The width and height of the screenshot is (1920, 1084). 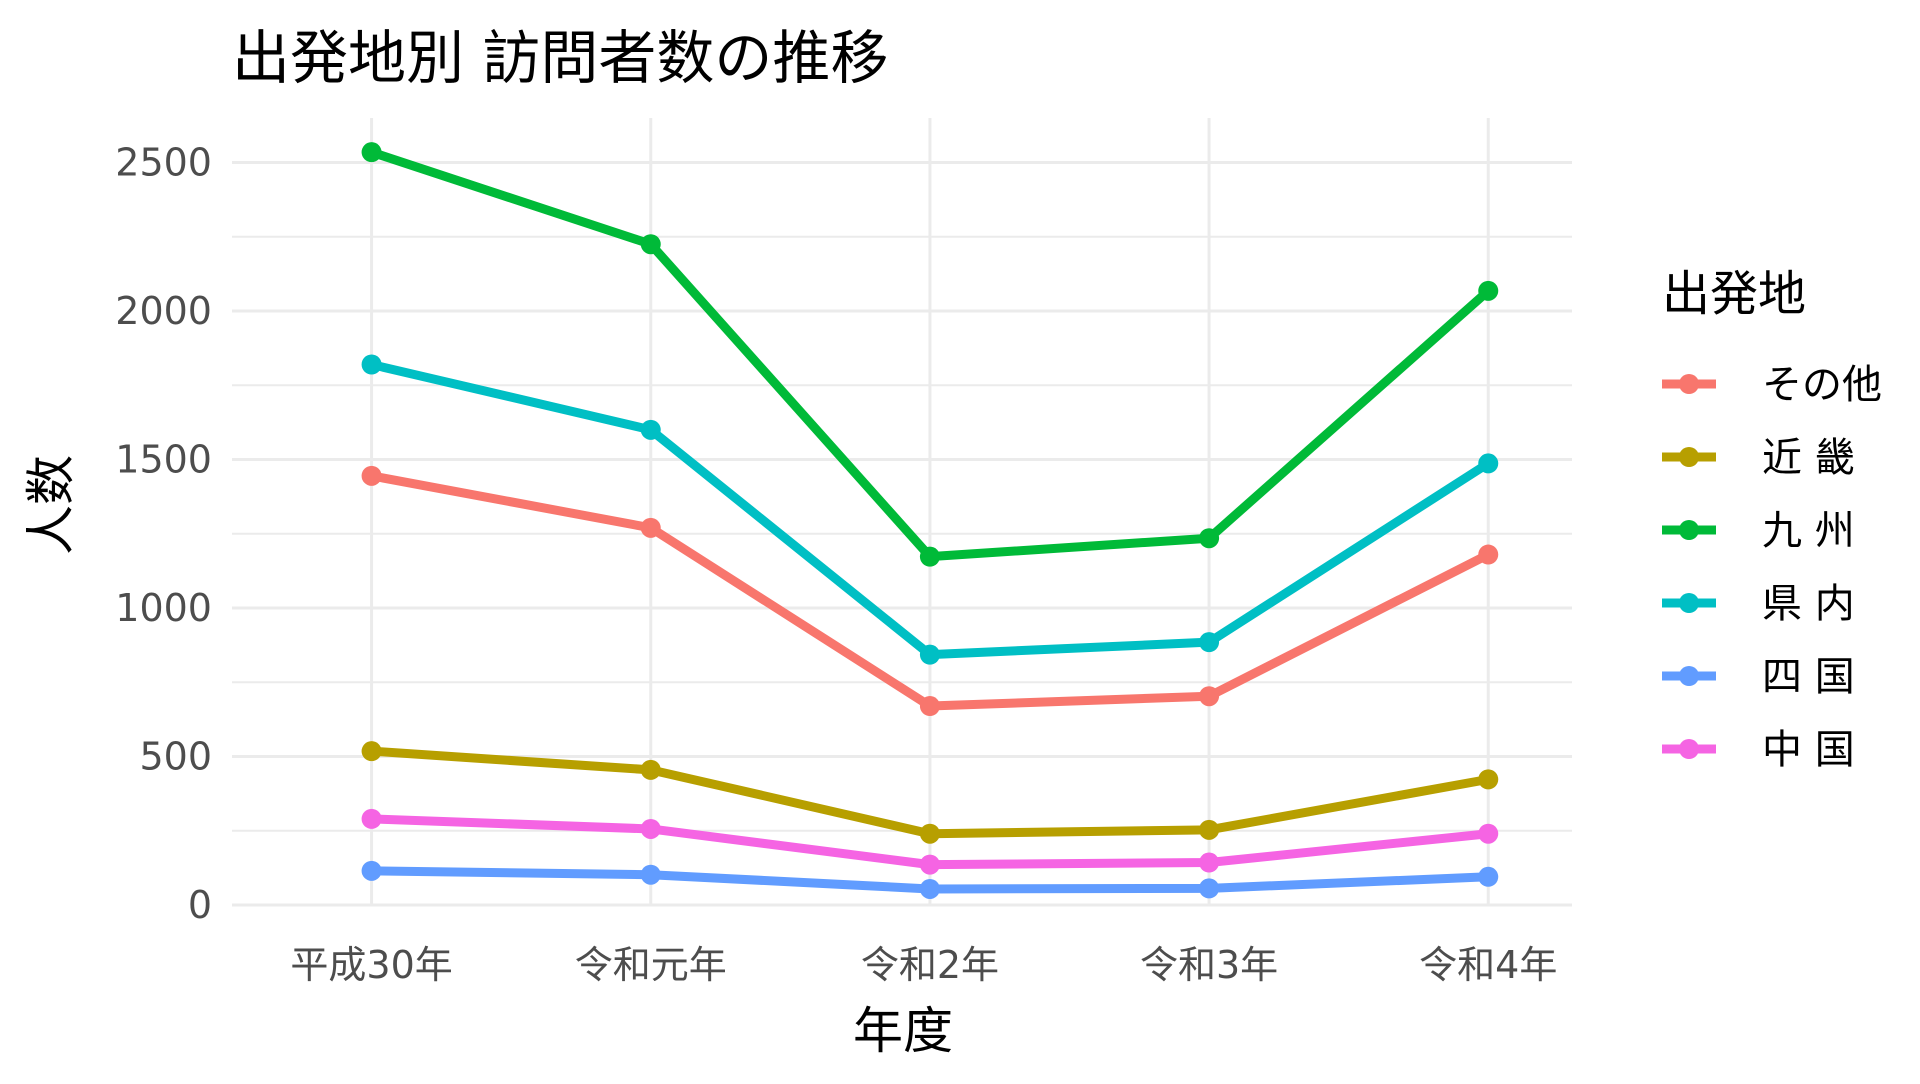 I want to click on chart-title: 出発地別 訪問者数の推移, so click(x=560, y=58).